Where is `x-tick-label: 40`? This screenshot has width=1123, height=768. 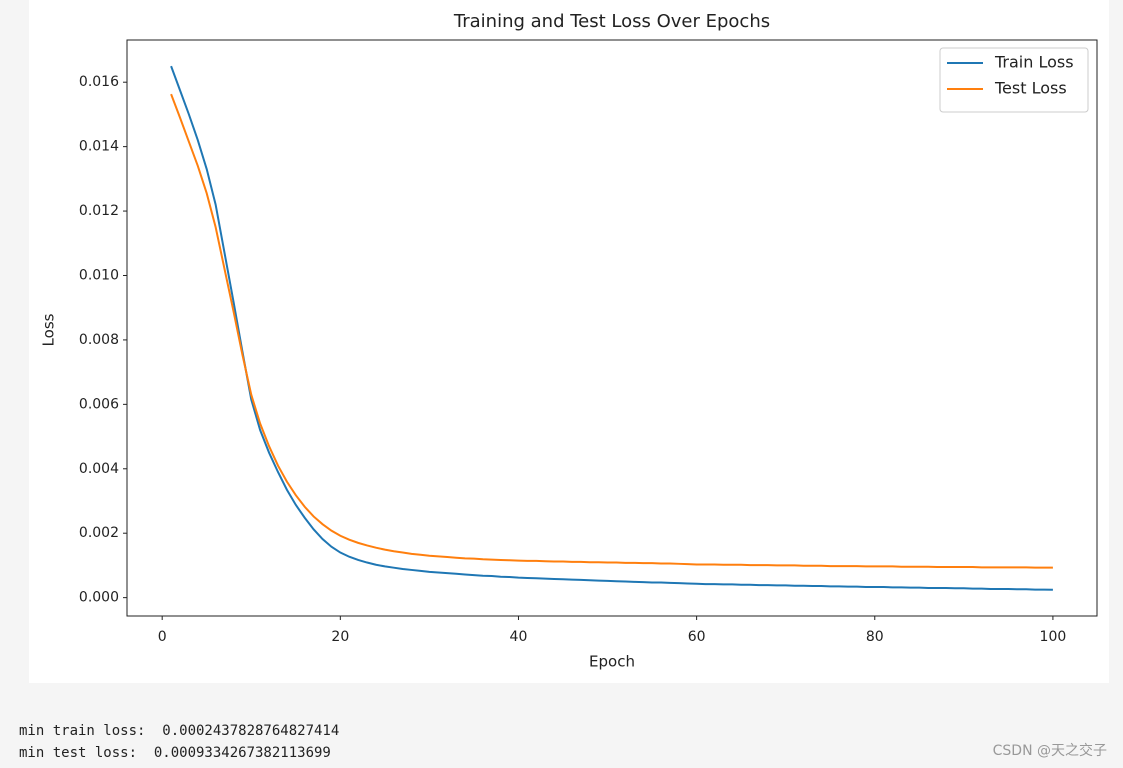 x-tick-label: 40 is located at coordinates (519, 637).